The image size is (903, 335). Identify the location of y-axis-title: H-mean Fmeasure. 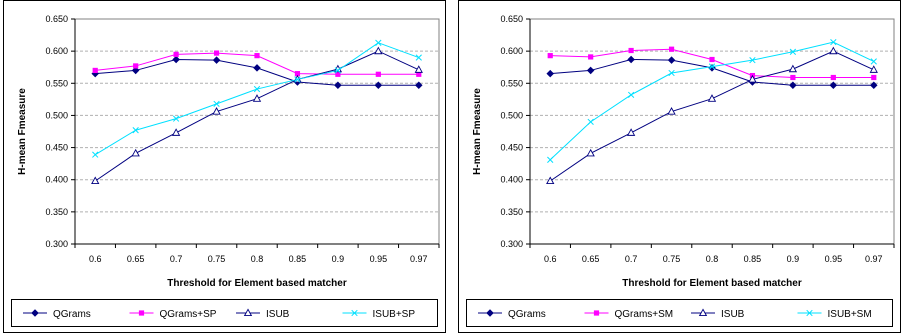
(22, 131).